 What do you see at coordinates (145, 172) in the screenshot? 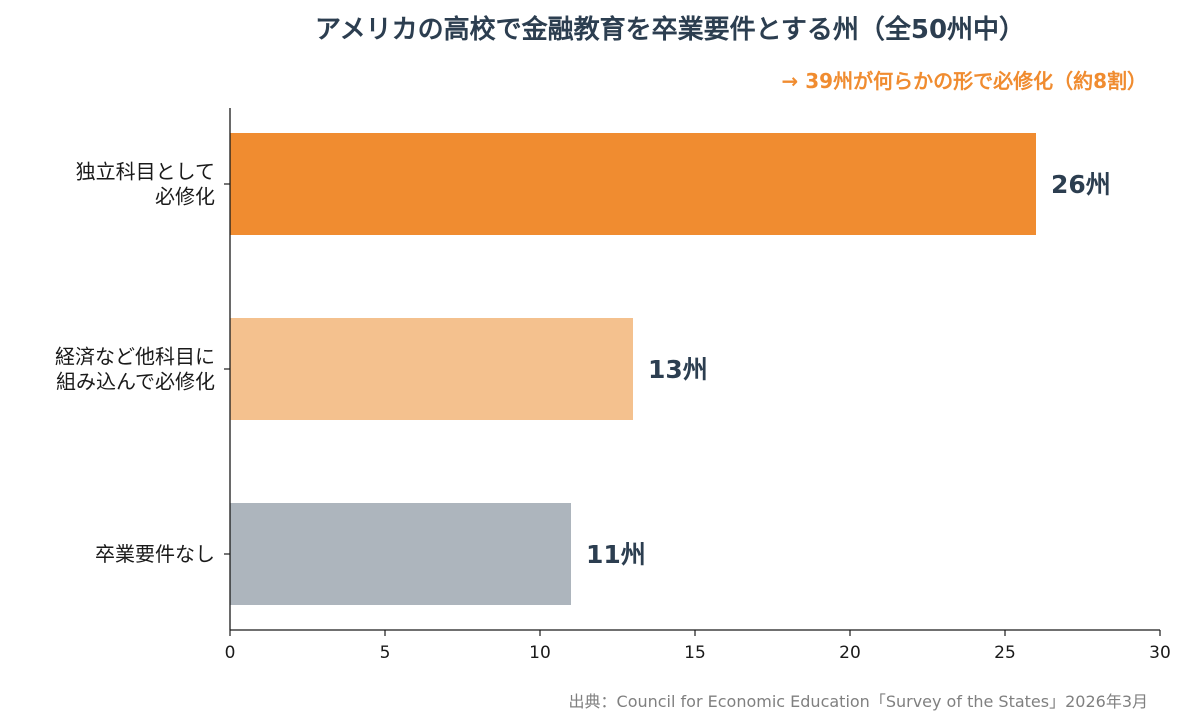
I see `category-label-0-0: 独立科目として` at bounding box center [145, 172].